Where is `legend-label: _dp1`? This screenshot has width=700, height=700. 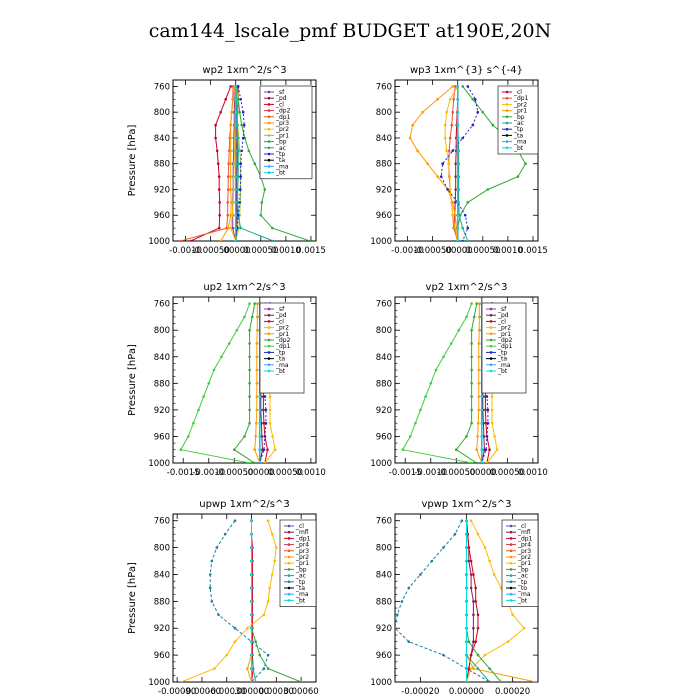 legend-label: _dp1 is located at coordinates (521, 98).